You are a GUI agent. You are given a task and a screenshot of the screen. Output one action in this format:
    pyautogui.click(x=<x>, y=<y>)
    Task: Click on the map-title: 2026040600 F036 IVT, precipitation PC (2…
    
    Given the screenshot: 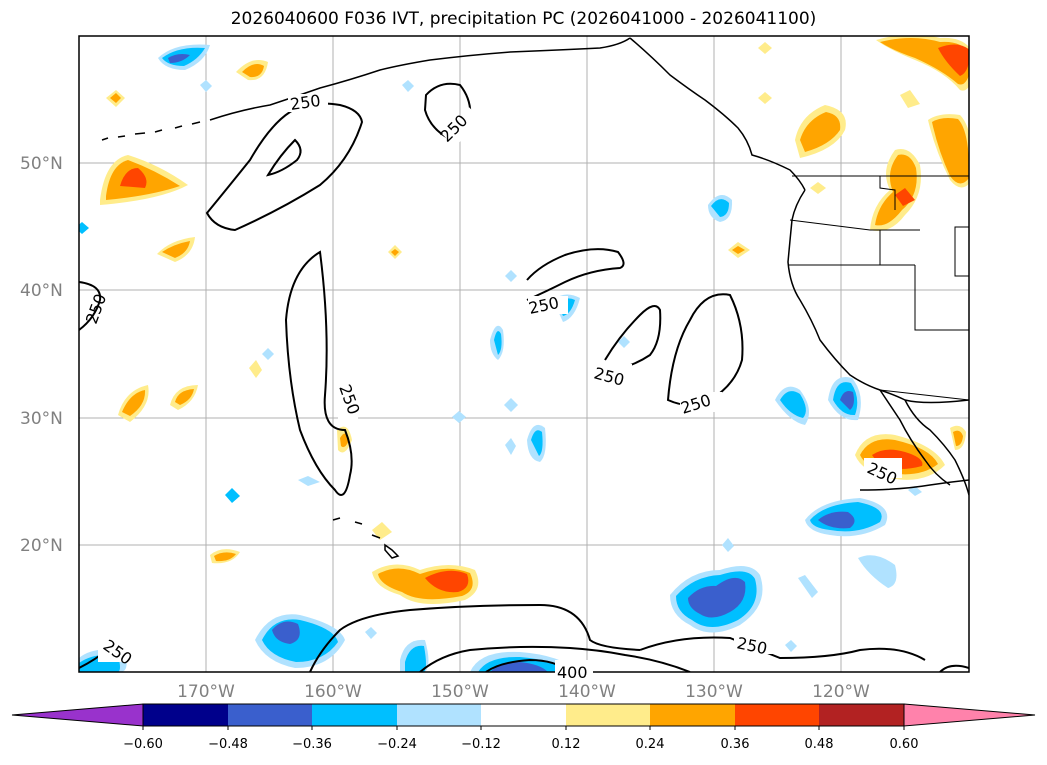 What is the action you would take?
    pyautogui.click(x=523, y=19)
    